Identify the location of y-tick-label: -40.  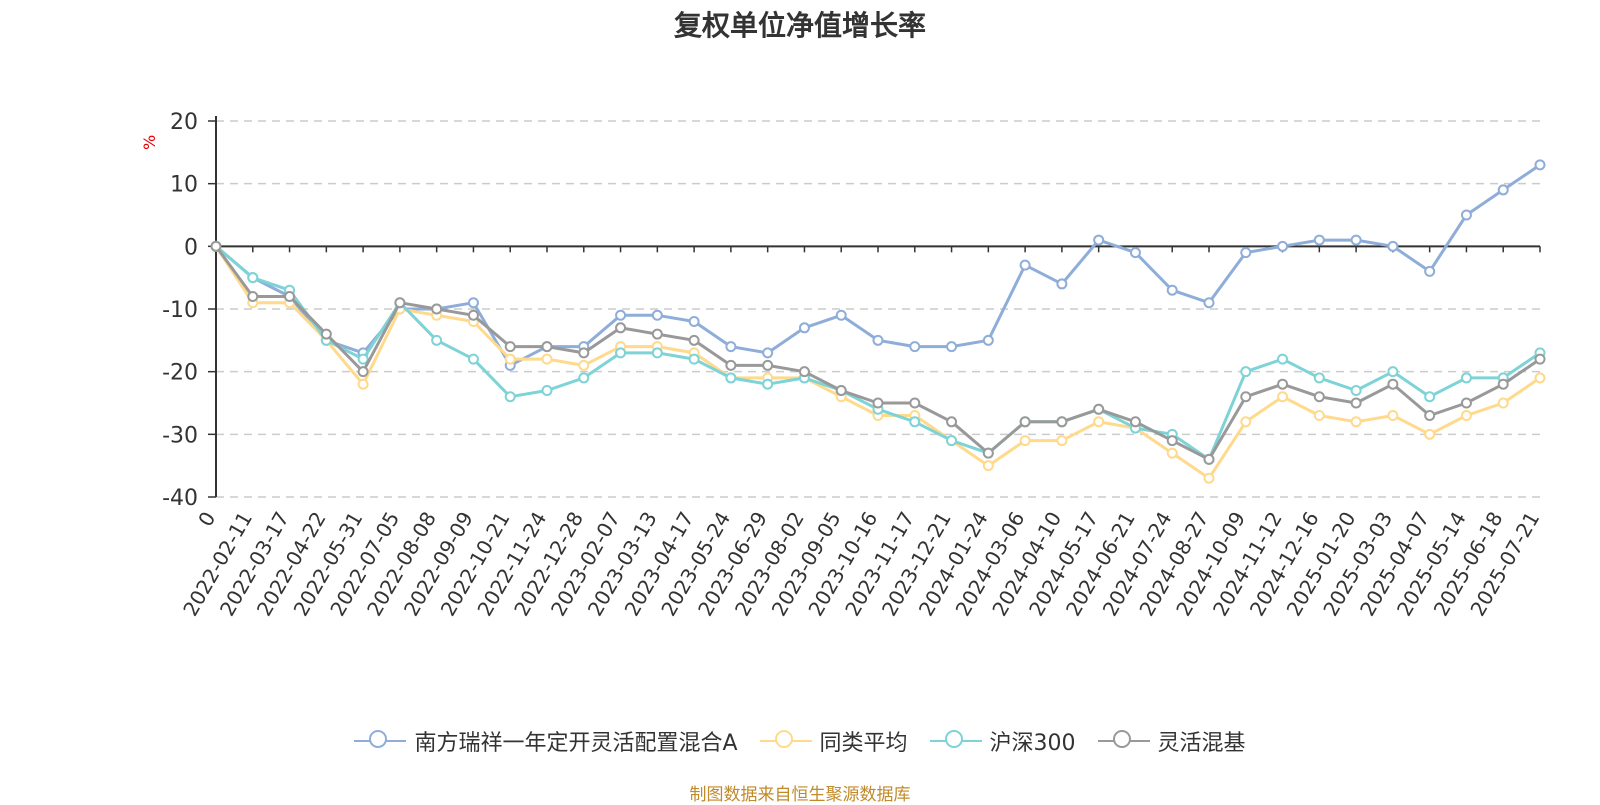
(180, 498).